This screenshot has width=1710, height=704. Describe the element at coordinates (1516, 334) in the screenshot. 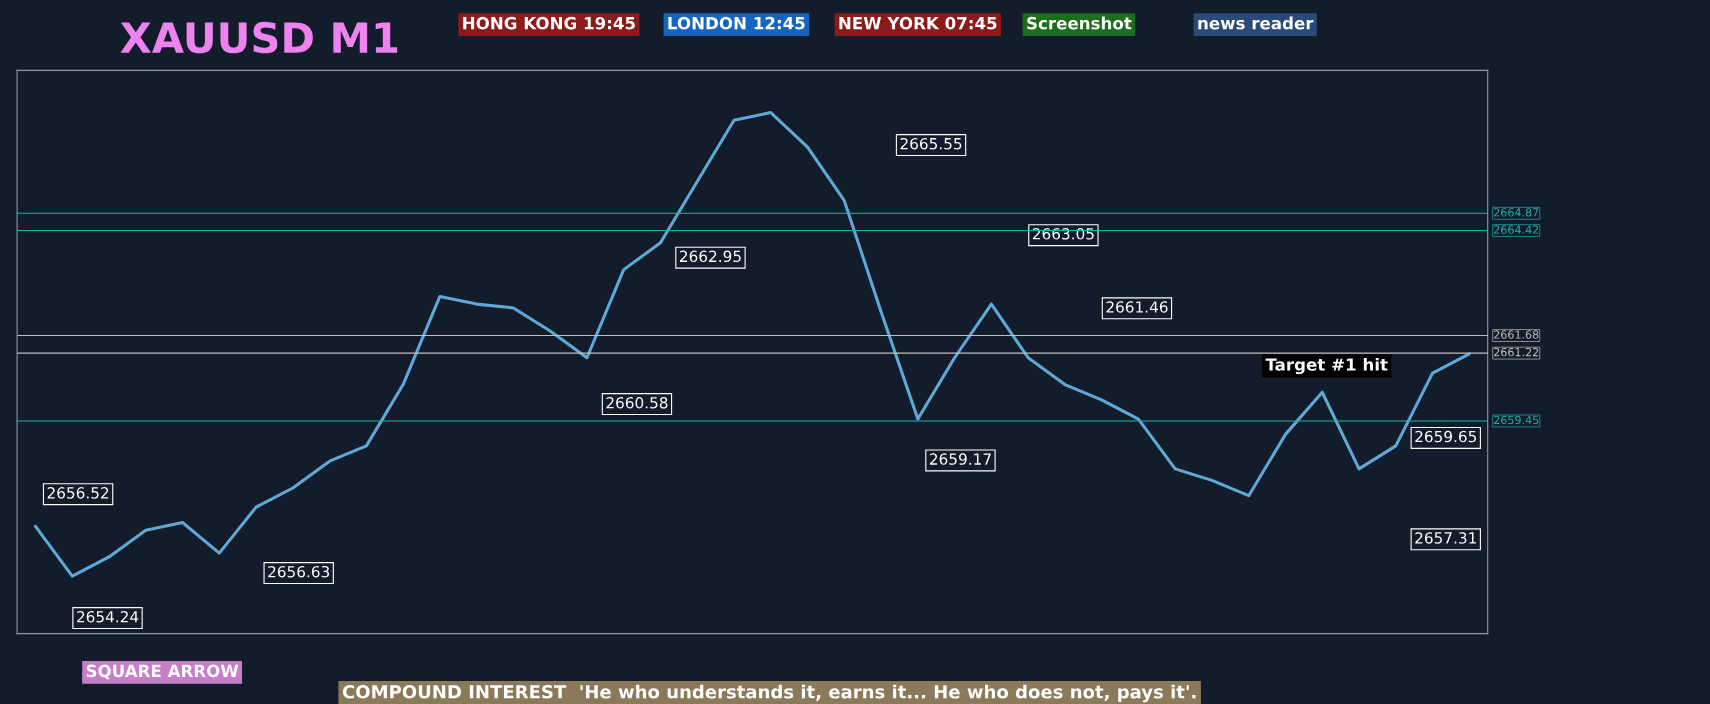

I see `ref-line-label: 2661.68` at that location.